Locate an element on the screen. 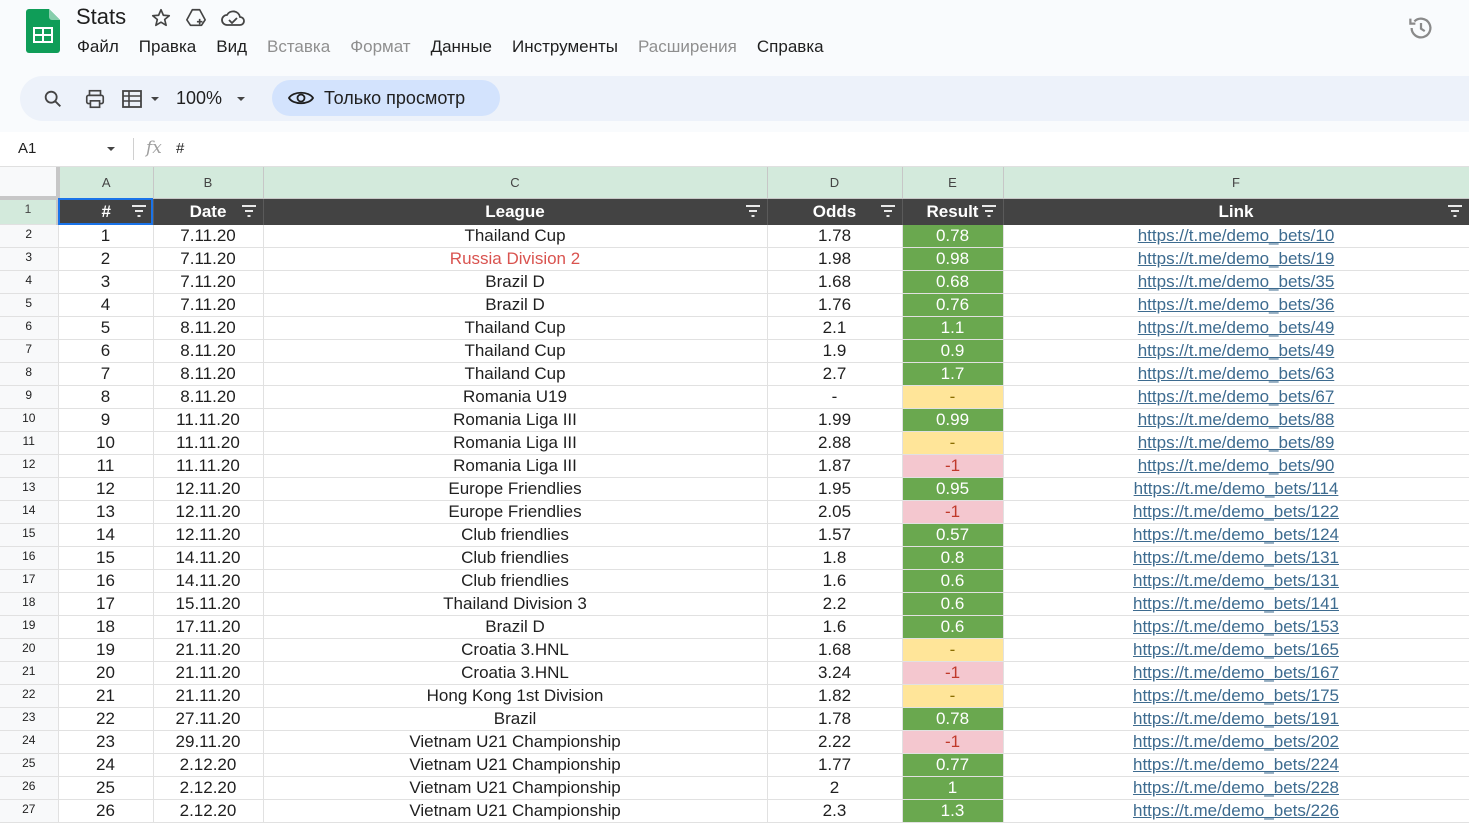 The image size is (1469, 824). cell-number: 2 is located at coordinates (106, 259).